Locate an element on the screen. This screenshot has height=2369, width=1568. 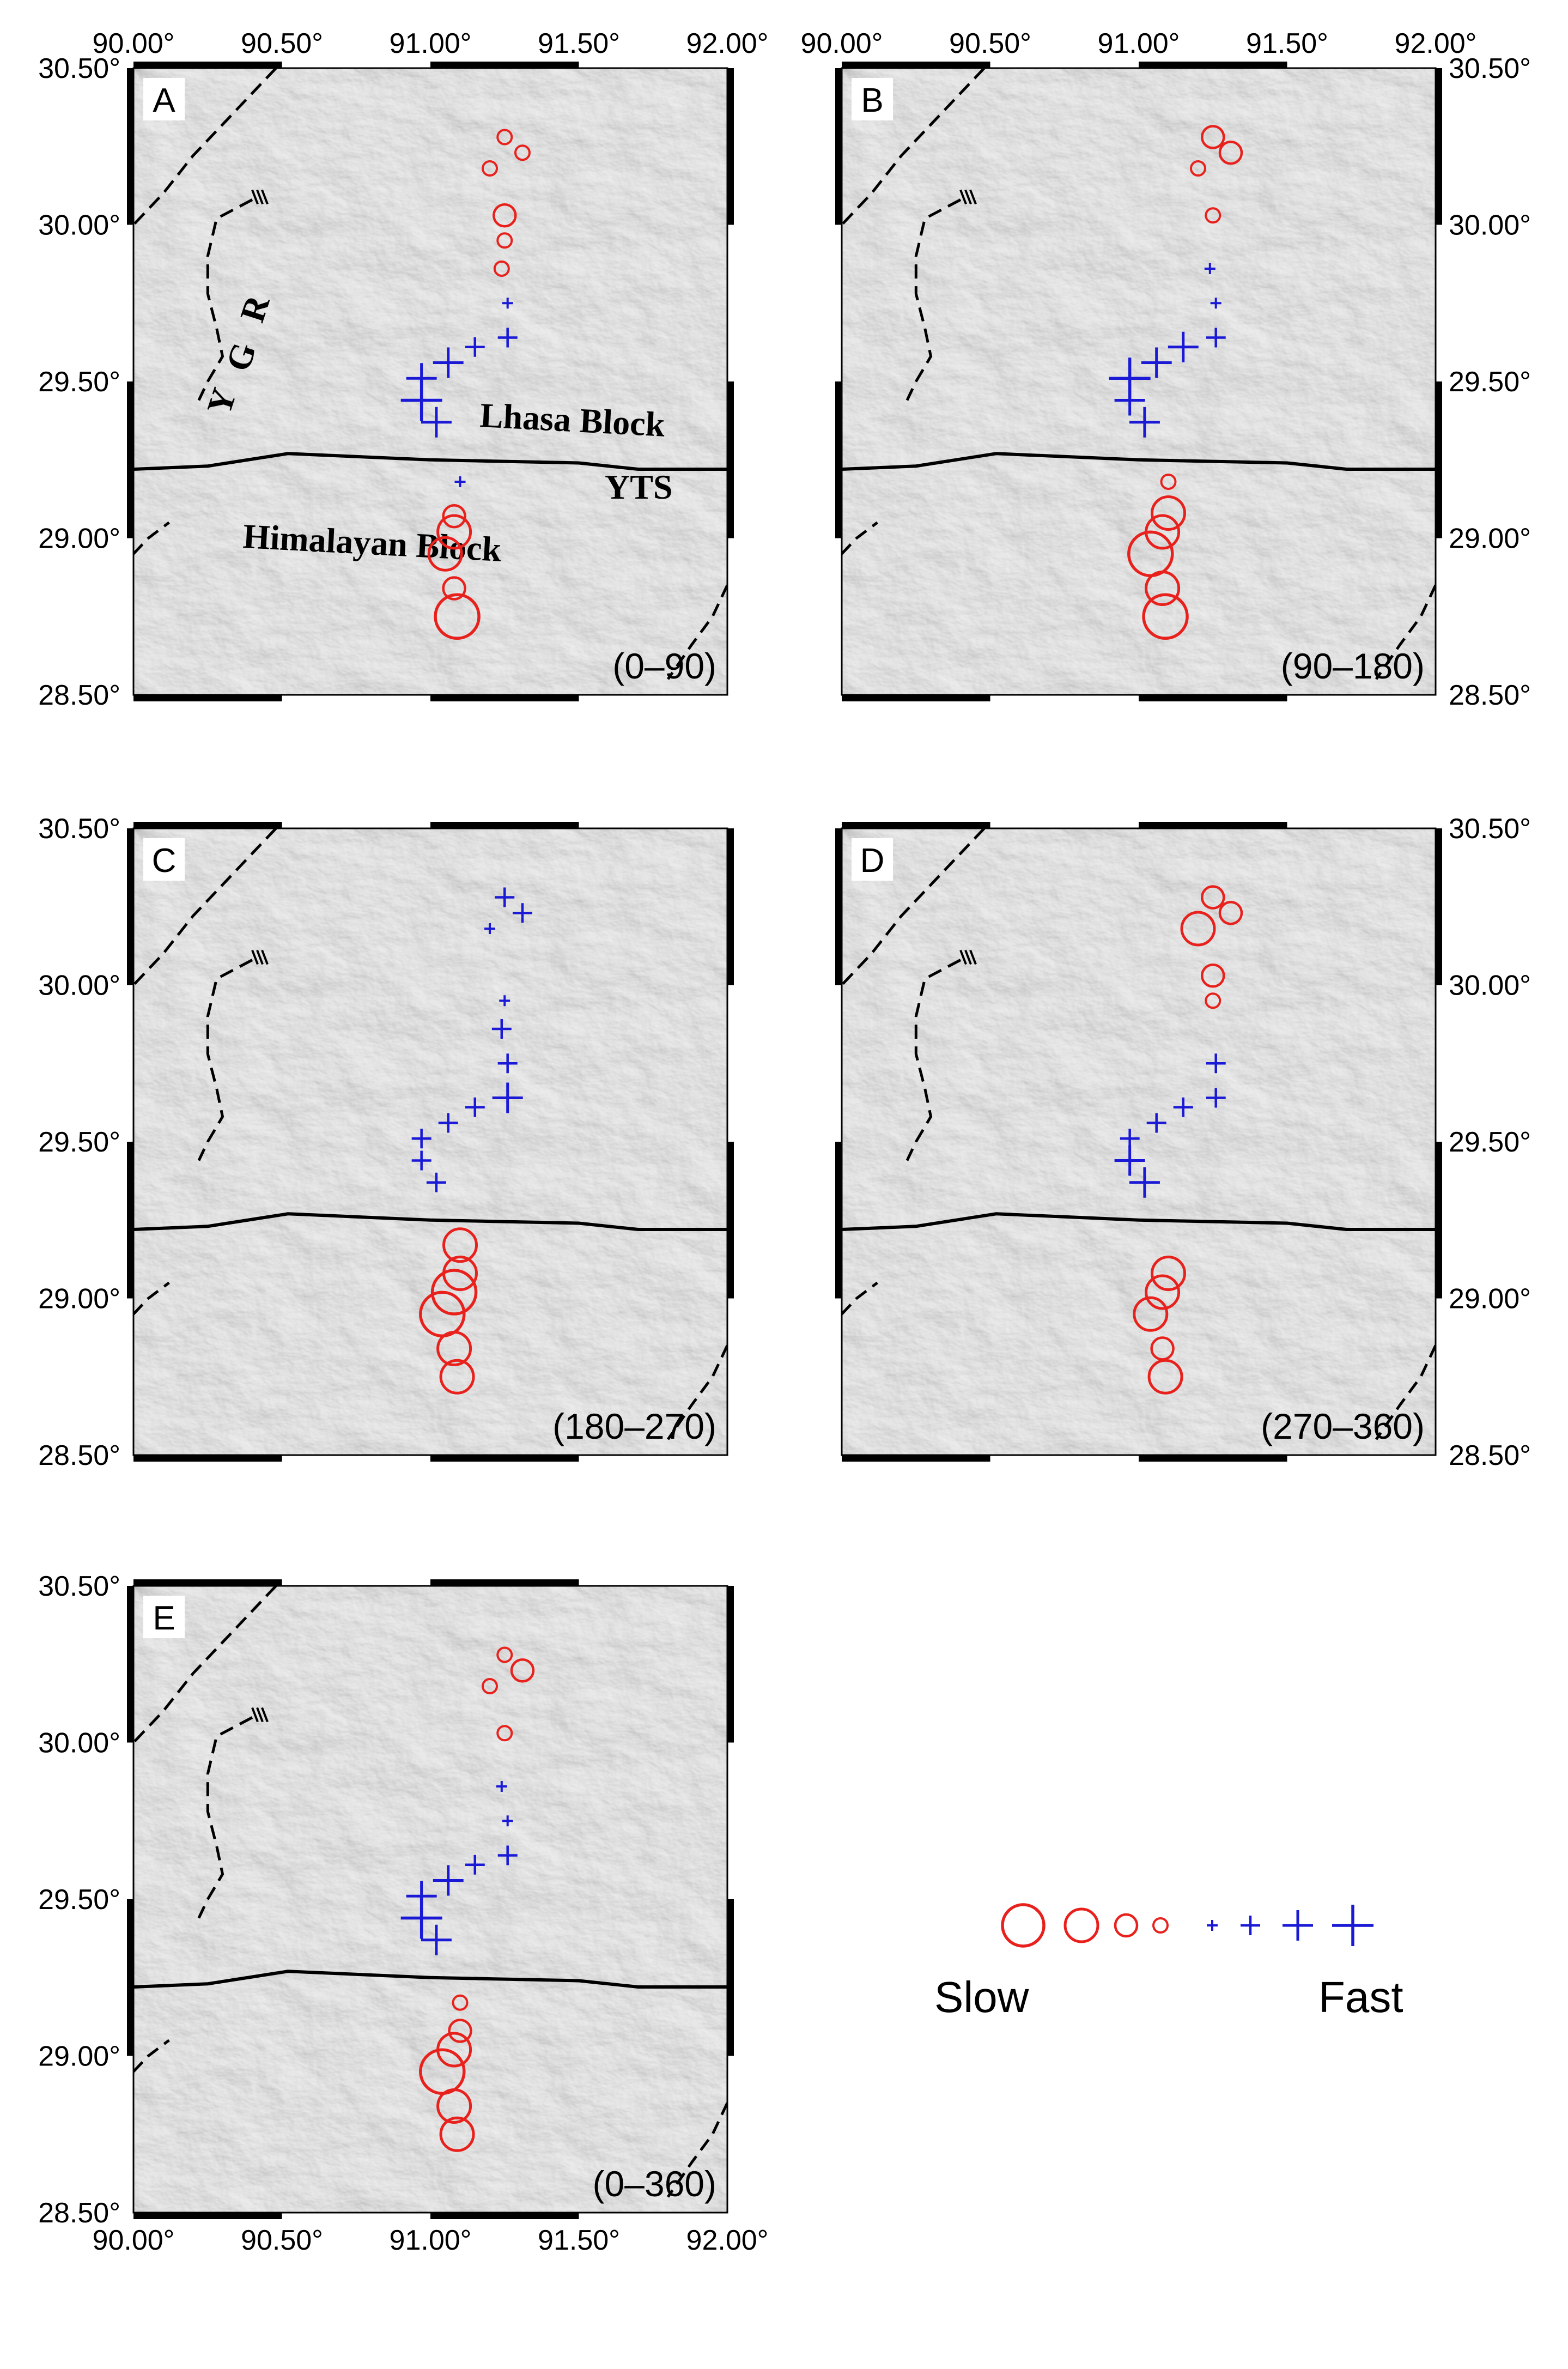
azimuth-range-label: (0–360) is located at coordinates (655, 2184).